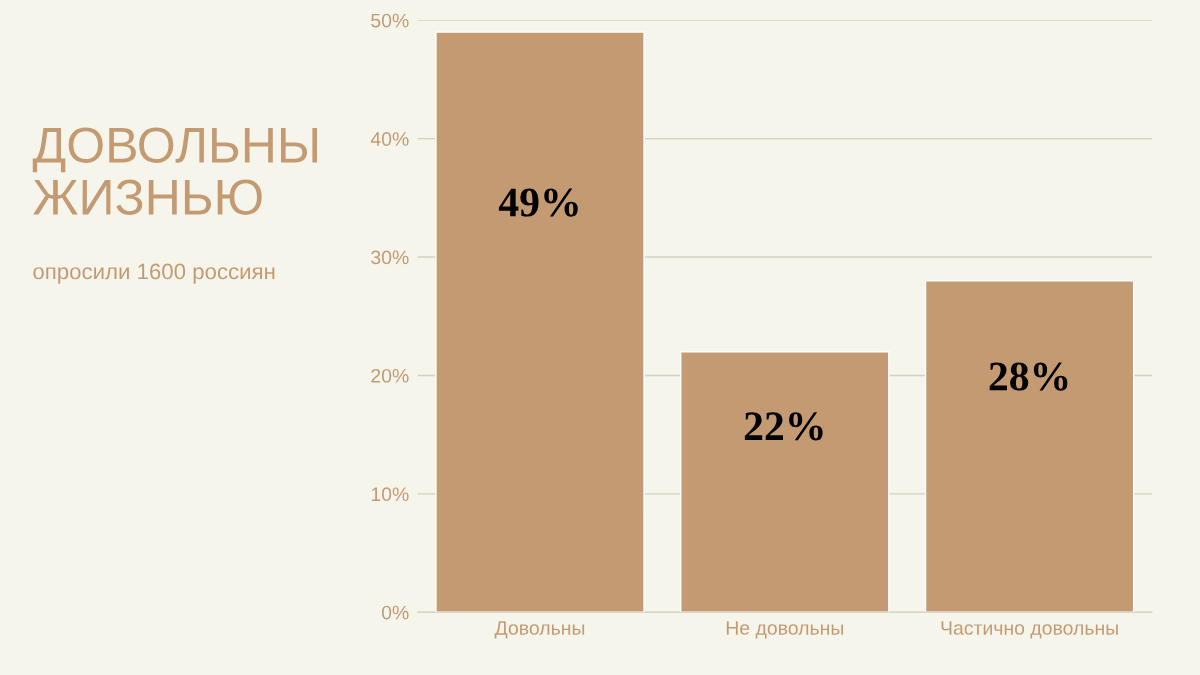  I want to click on y-tick-label: 20%, so click(390, 375).